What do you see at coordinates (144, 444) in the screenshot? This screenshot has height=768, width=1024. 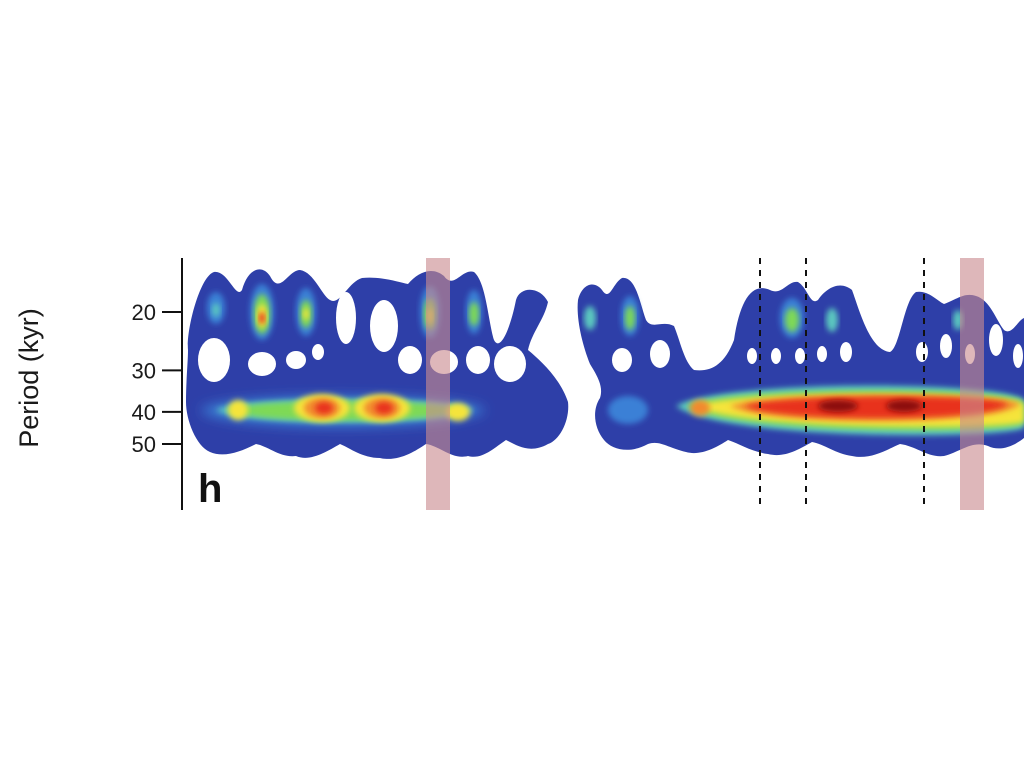 I see `y-tick-label-50: 50` at bounding box center [144, 444].